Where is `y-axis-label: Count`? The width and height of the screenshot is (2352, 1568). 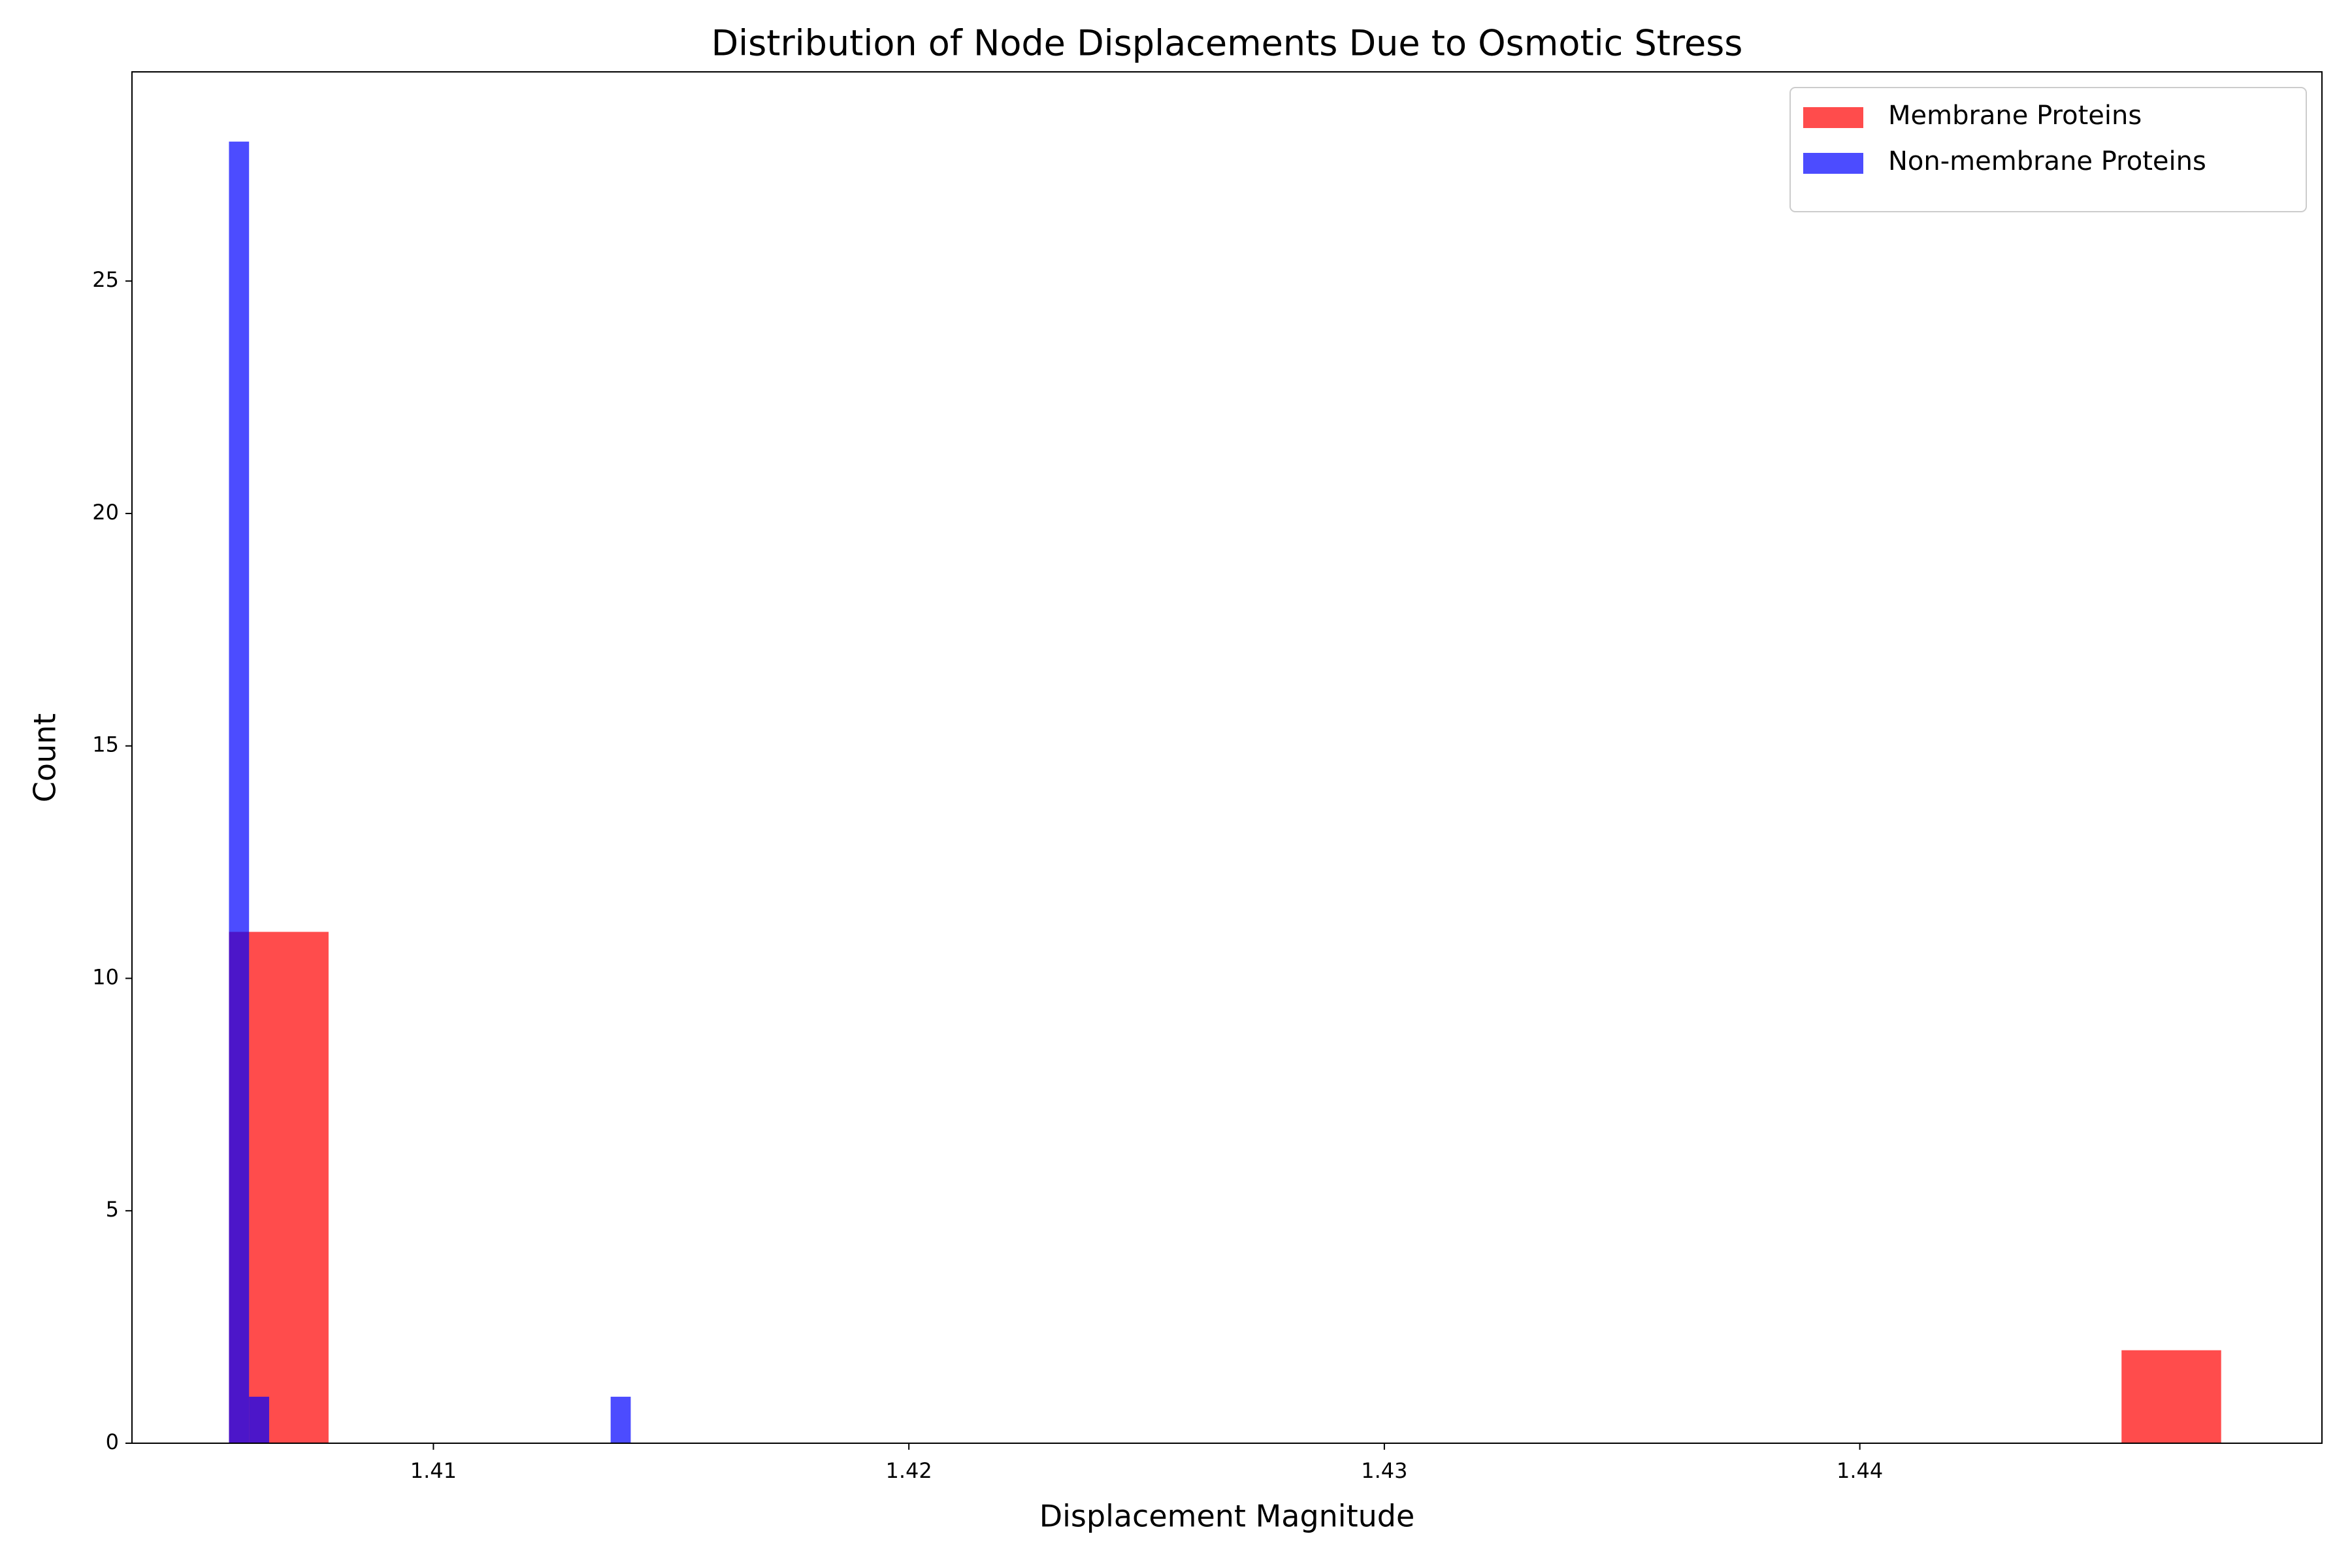 y-axis-label: Count is located at coordinates (45, 758).